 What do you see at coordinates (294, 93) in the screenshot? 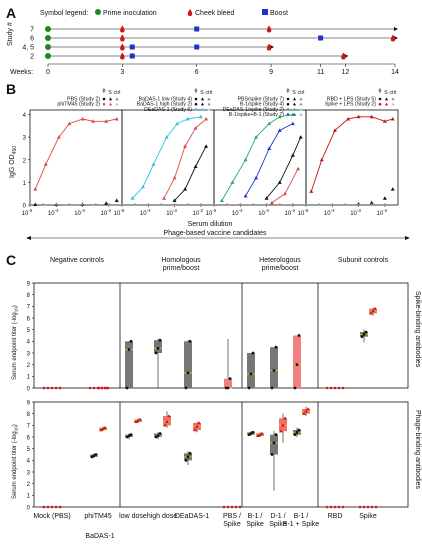
I see `legend-header-s: S` at bounding box center [294, 93].